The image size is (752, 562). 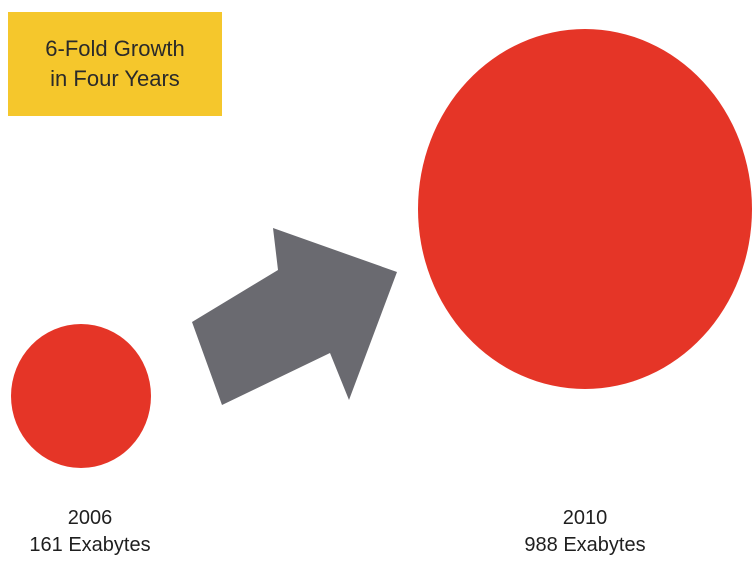 What do you see at coordinates (294, 316) in the screenshot?
I see `growth-arrow` at bounding box center [294, 316].